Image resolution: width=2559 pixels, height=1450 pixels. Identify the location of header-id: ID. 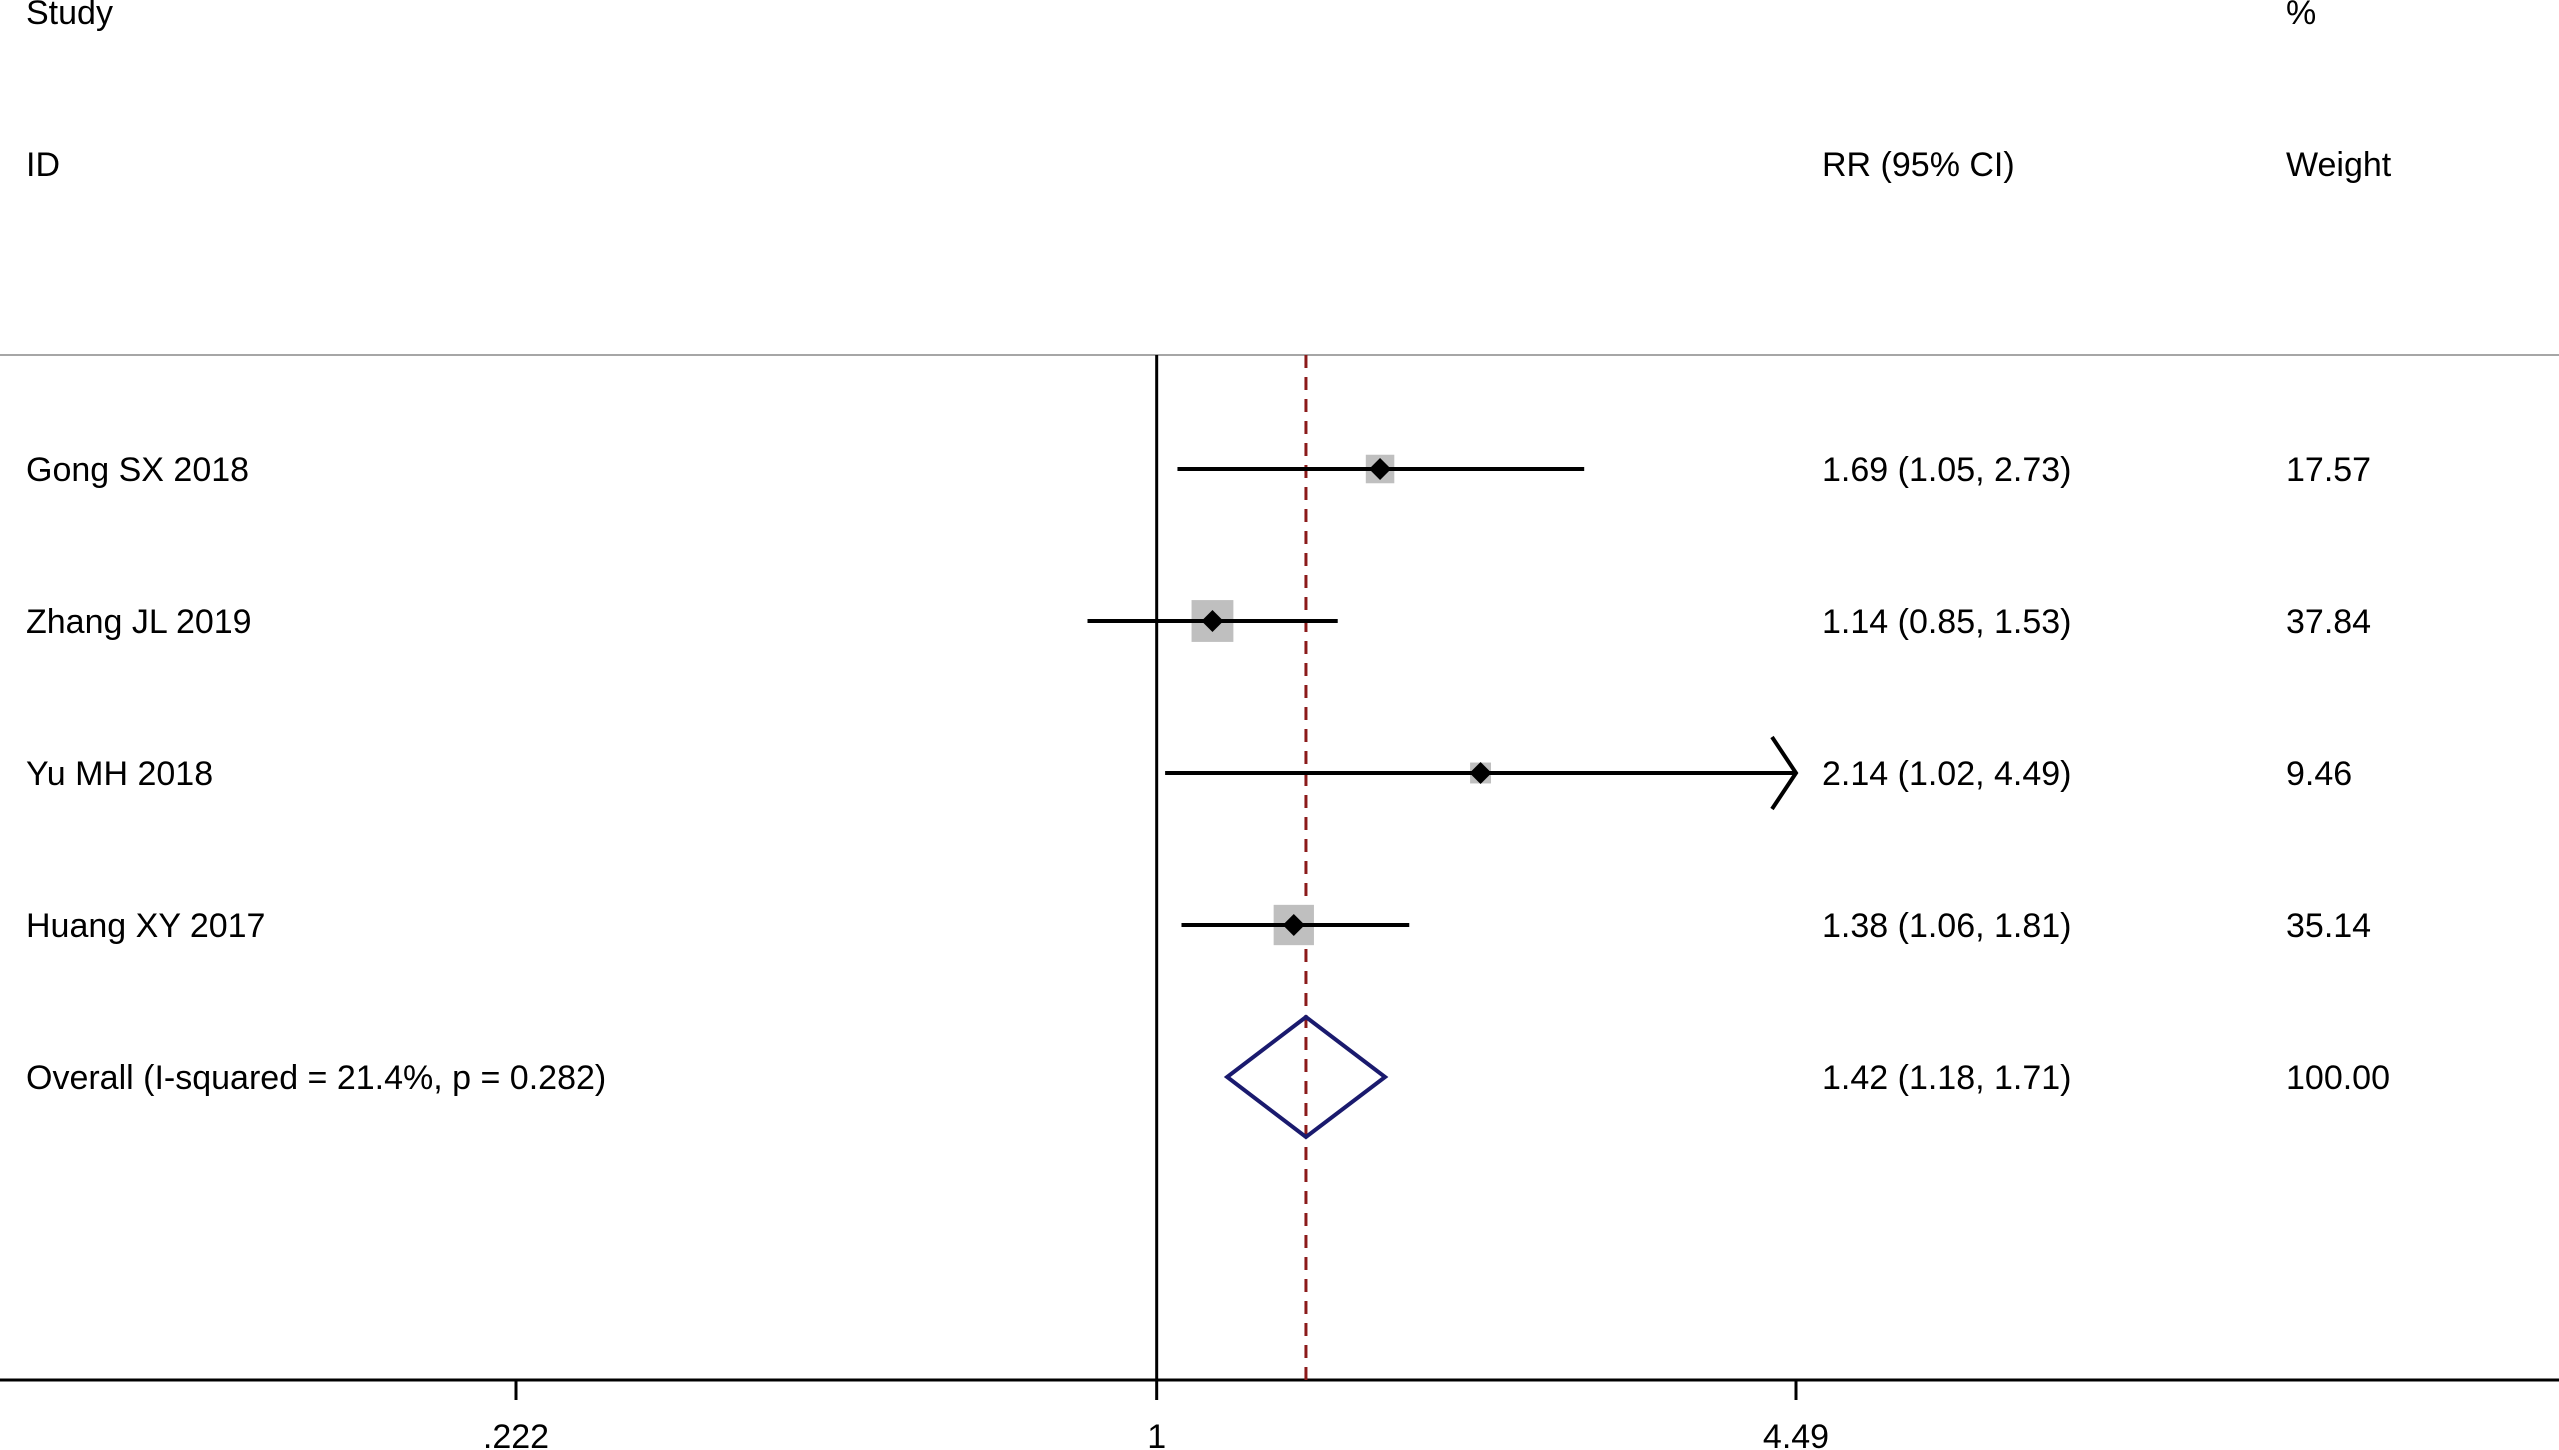
(43, 165).